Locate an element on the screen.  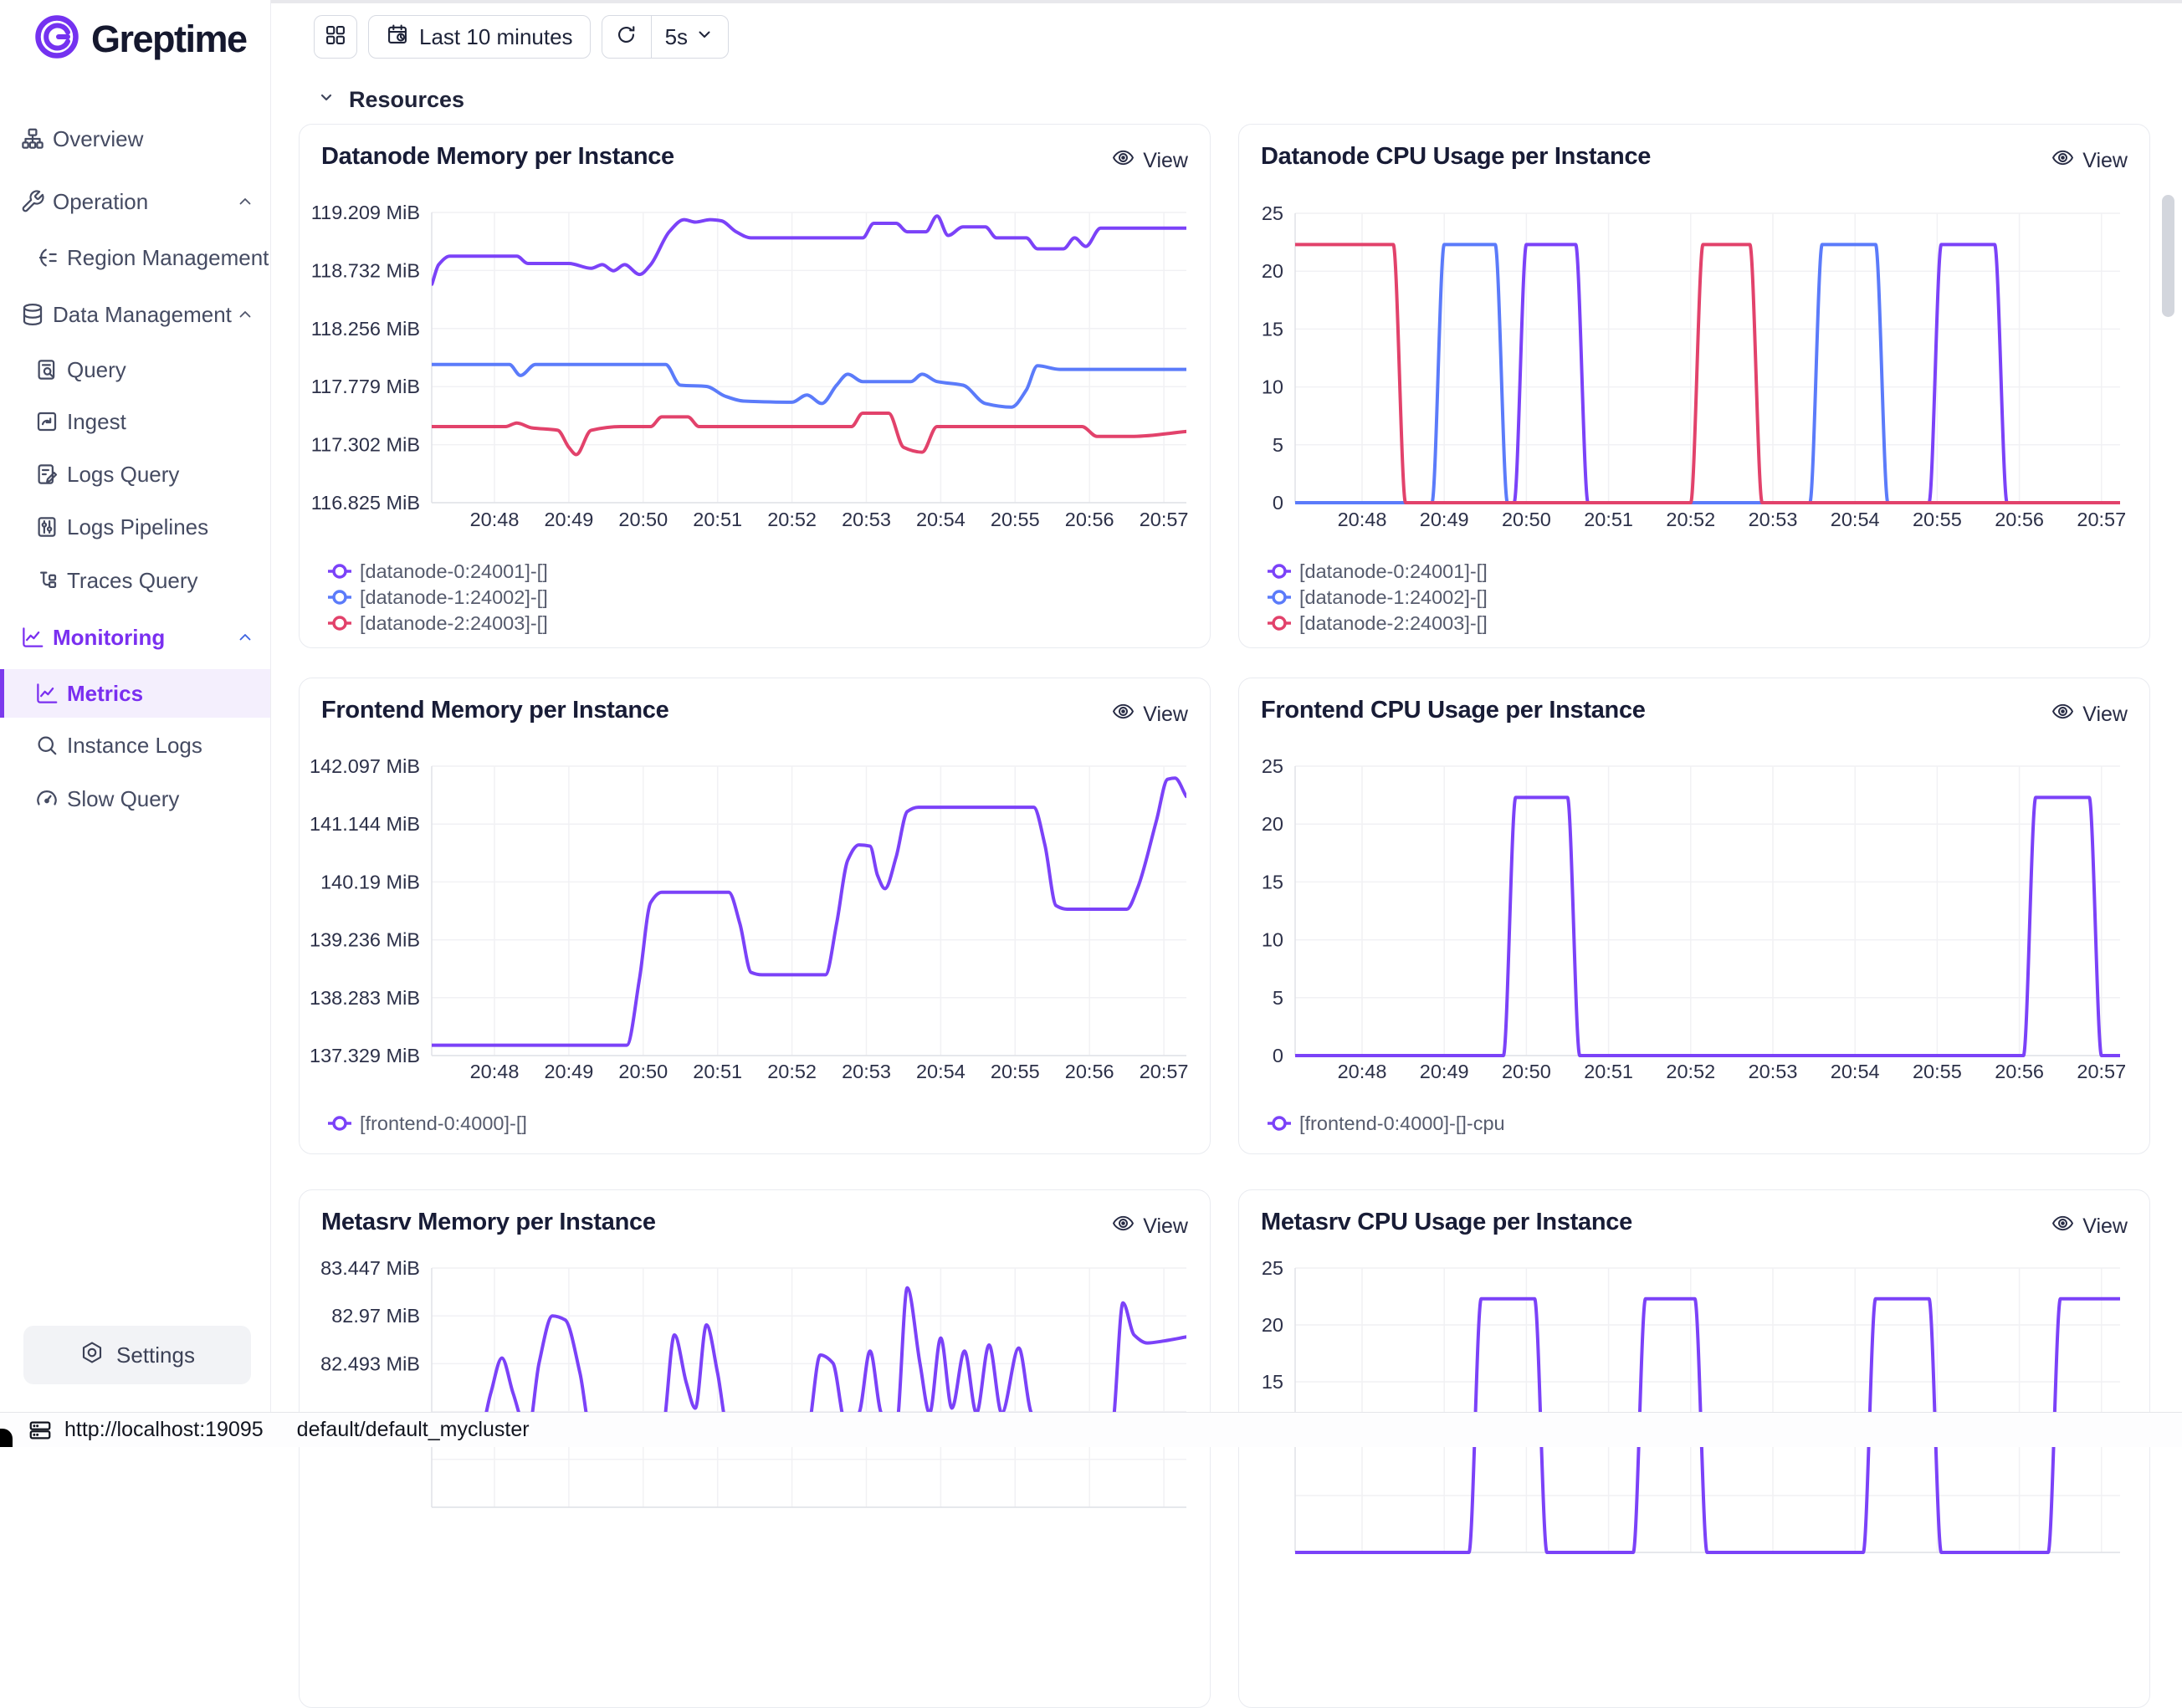
y-axis-tick: 15 is located at coordinates (1272, 329).